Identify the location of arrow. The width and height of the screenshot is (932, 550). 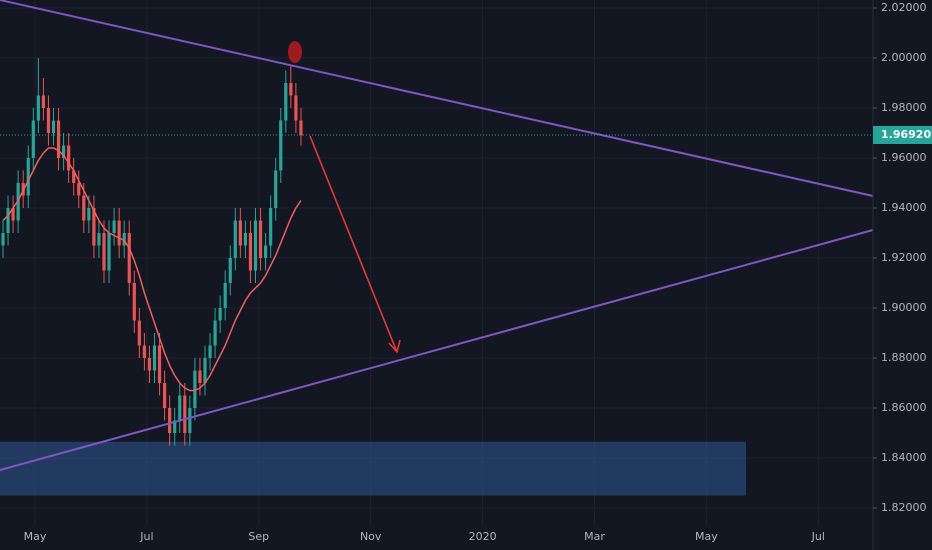
(353, 244).